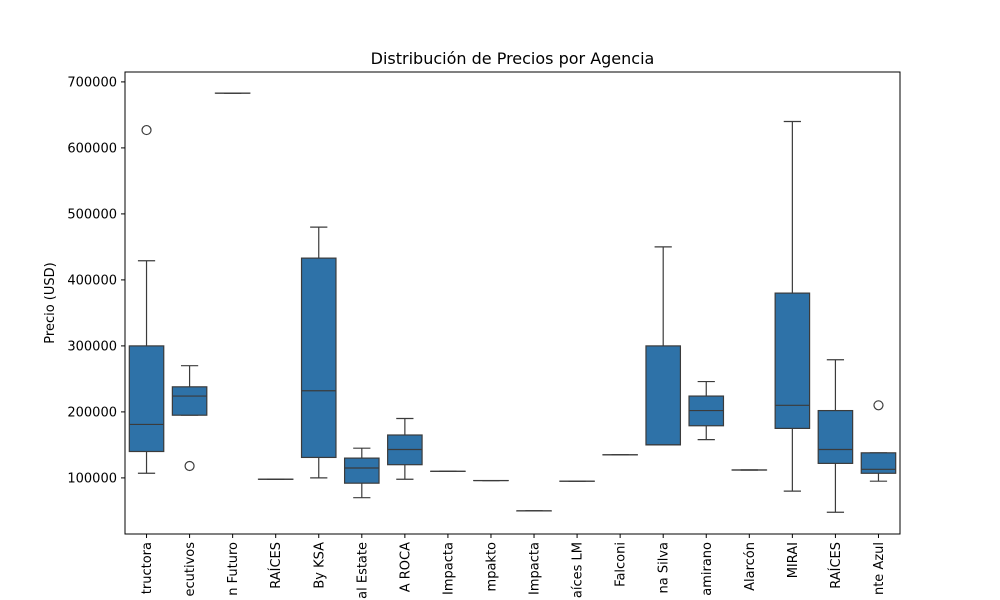 This screenshot has width=1000, height=600. I want to click on x-tick-label: nte Azul, so click(879, 568).